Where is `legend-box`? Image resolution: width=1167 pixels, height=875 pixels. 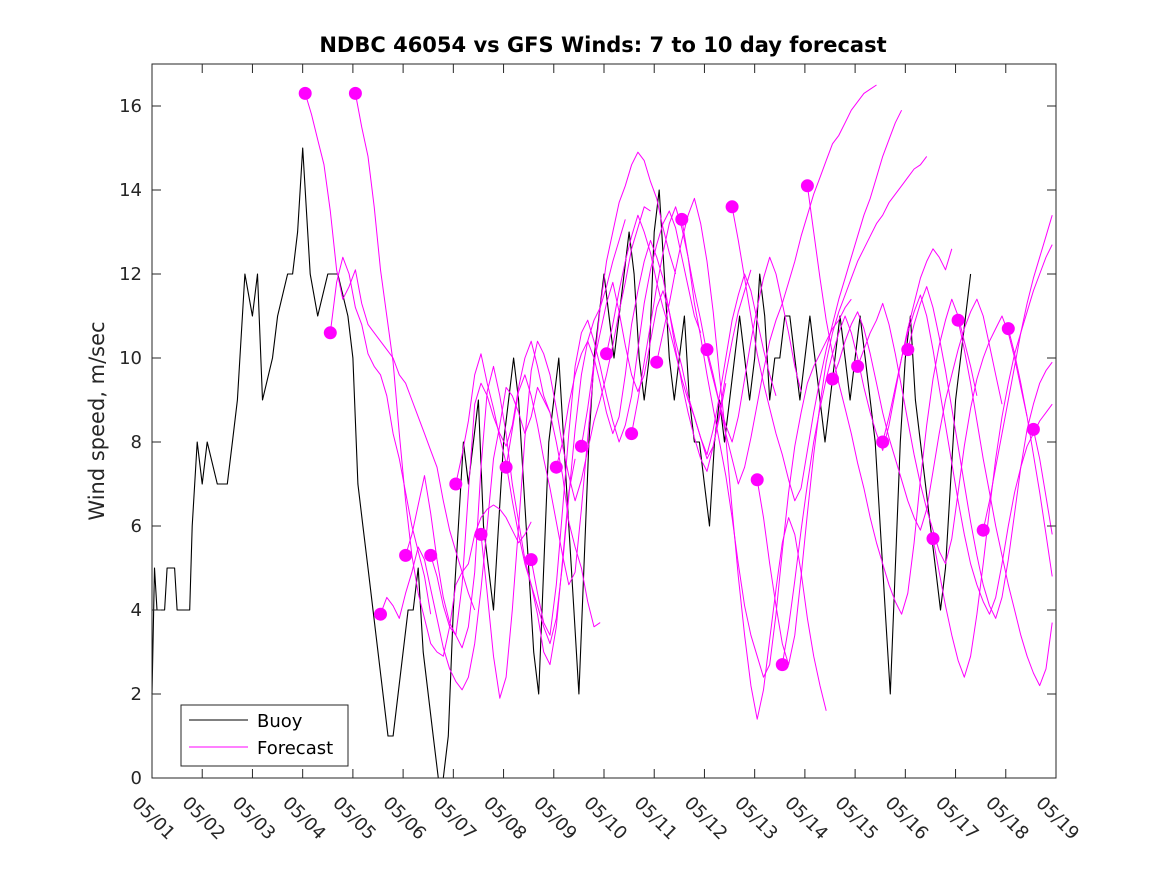
legend-box is located at coordinates (264, 735).